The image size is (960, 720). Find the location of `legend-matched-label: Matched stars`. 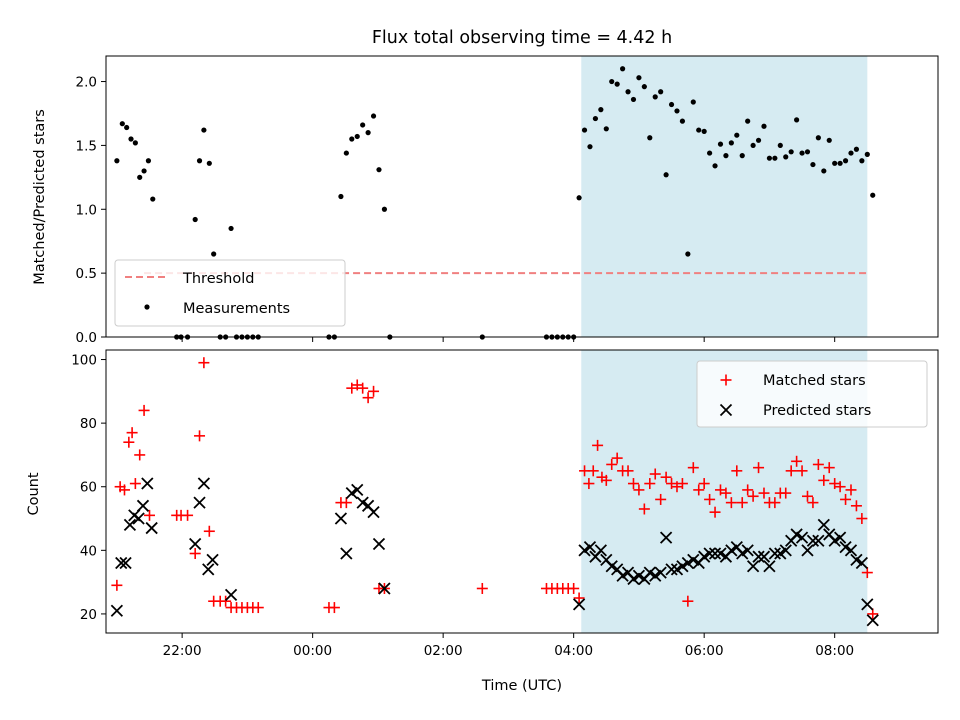

legend-matched-label: Matched stars is located at coordinates (814, 381).